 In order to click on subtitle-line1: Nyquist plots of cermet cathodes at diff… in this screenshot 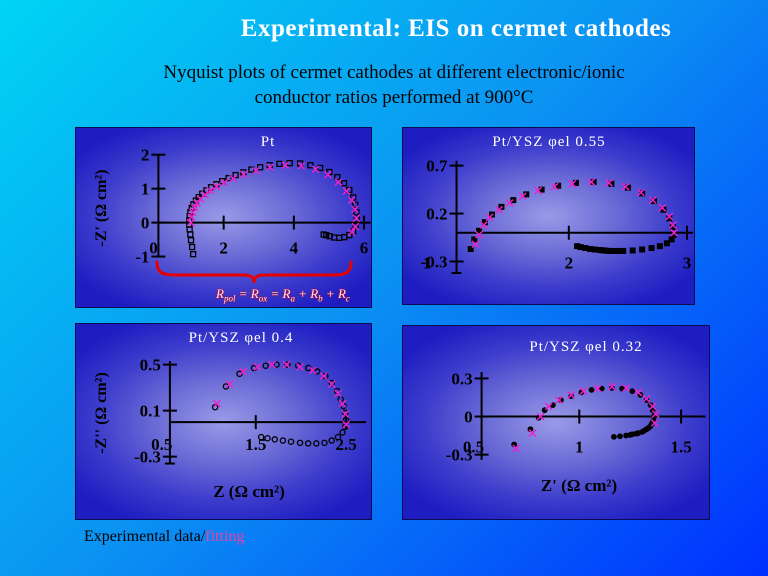, I will do `click(394, 72)`.